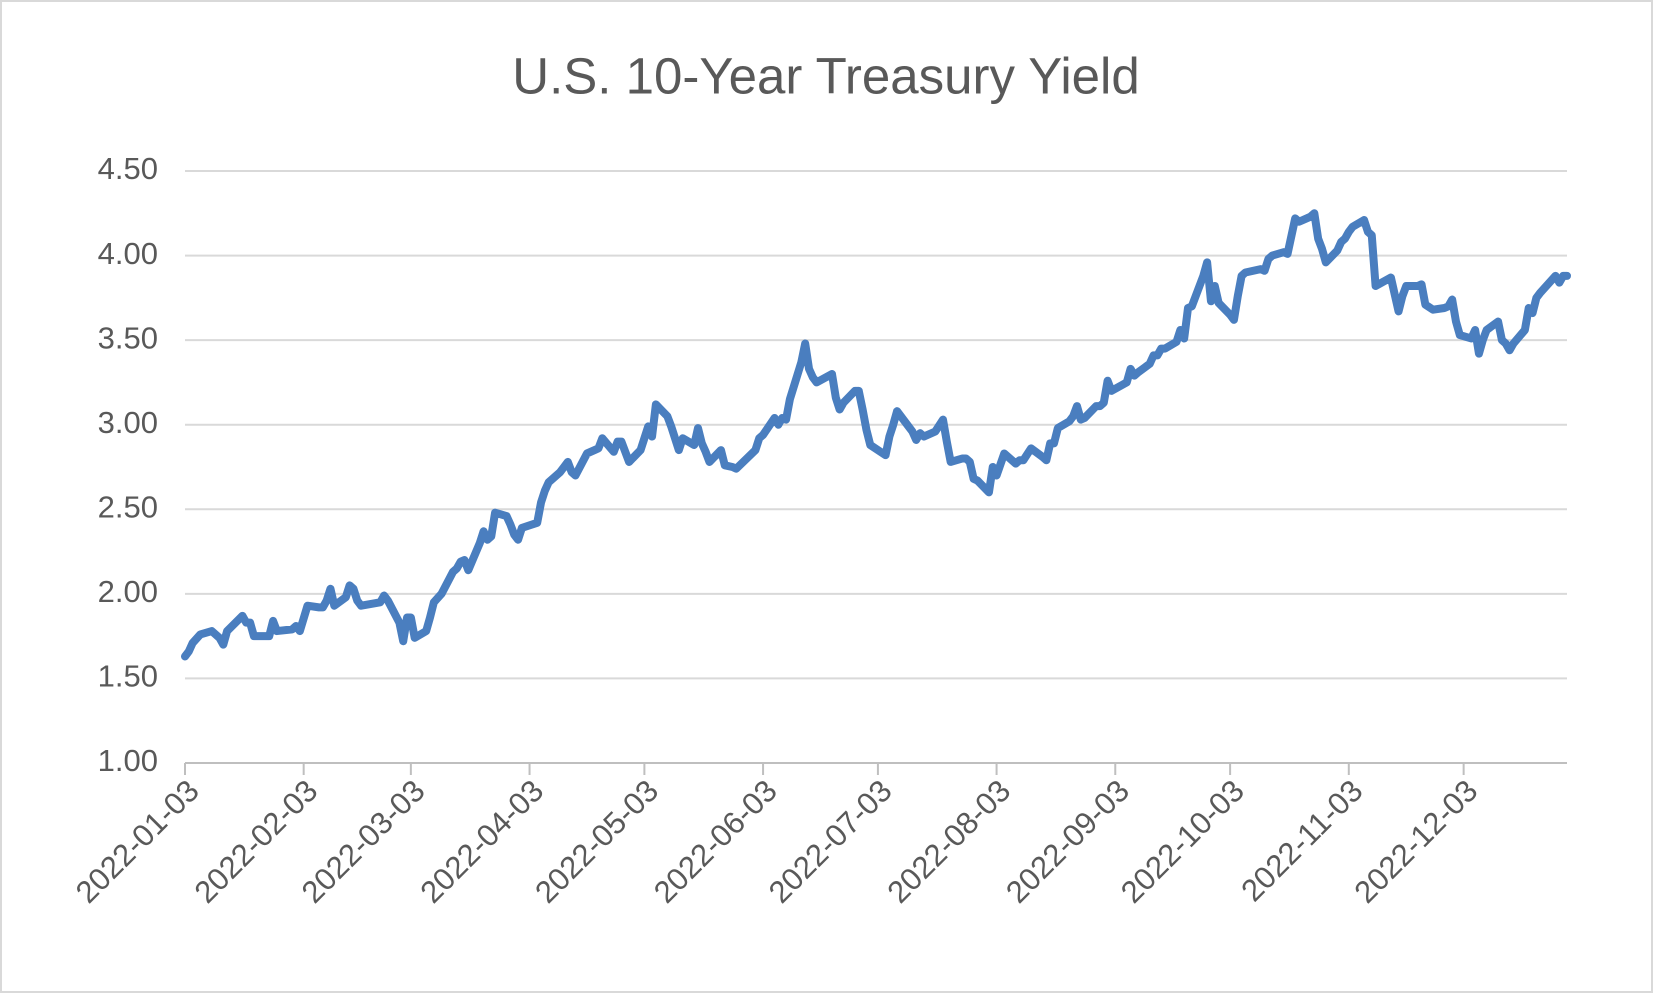  Describe the element at coordinates (128, 422) in the screenshot. I see `y-tick-label: 3.00` at that location.